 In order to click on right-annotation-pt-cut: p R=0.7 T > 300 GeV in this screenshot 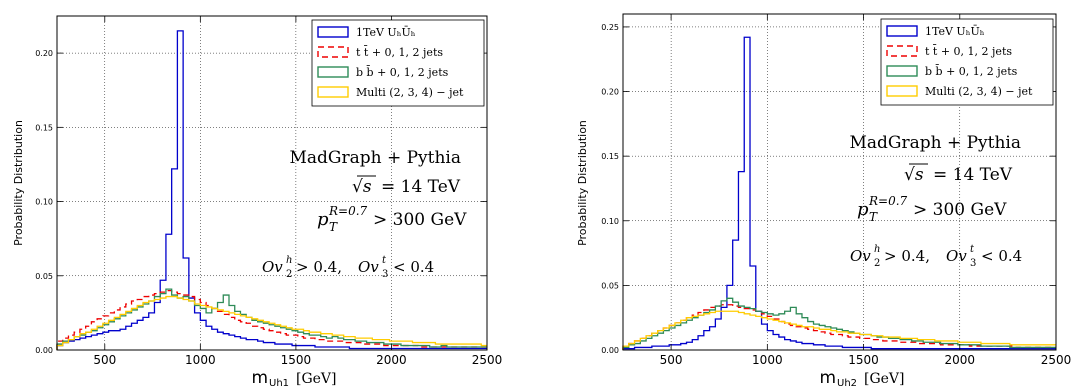, I will do `click(932, 209)`.